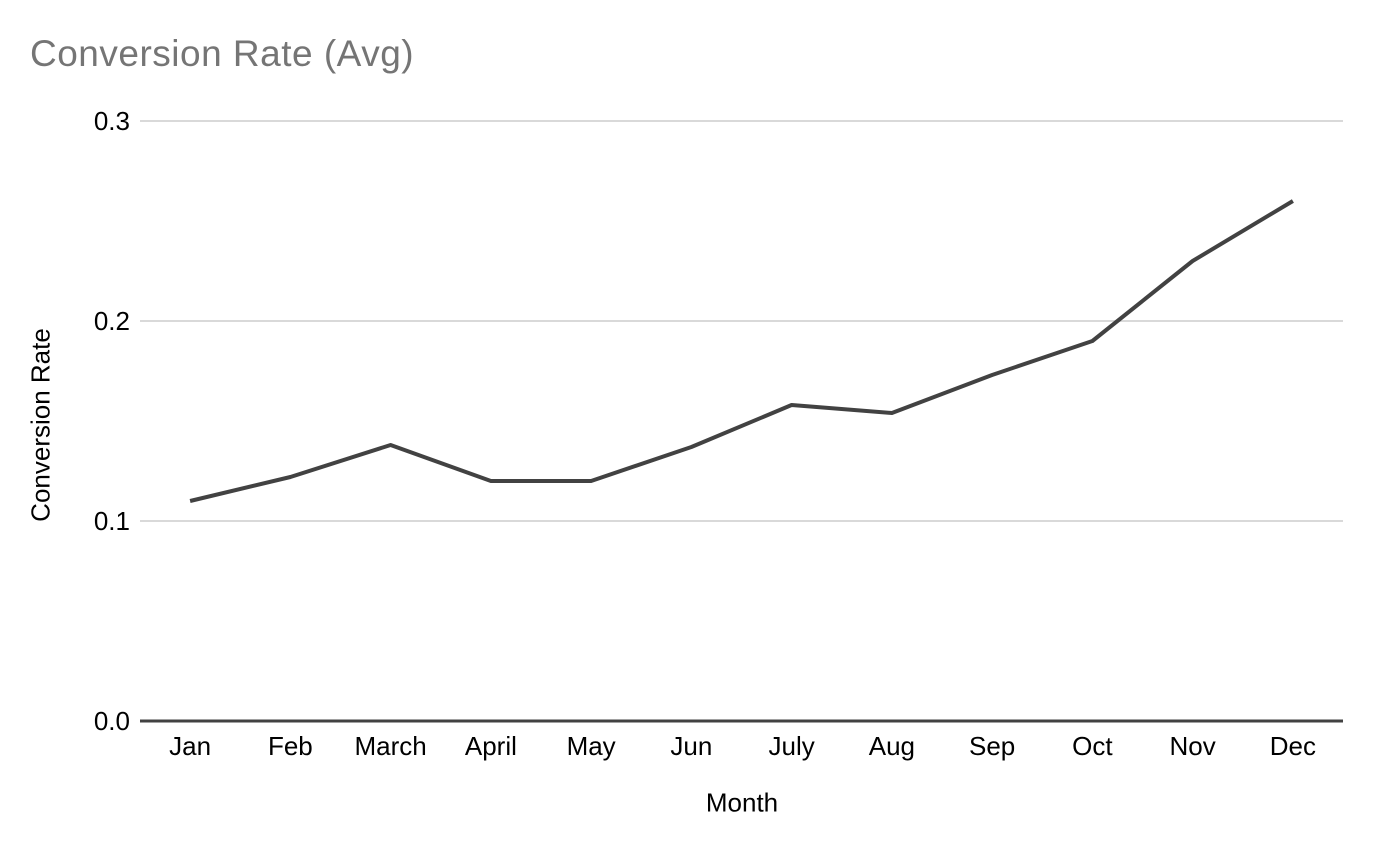  I want to click on x-tick-label-Sep: Sep, so click(992, 746).